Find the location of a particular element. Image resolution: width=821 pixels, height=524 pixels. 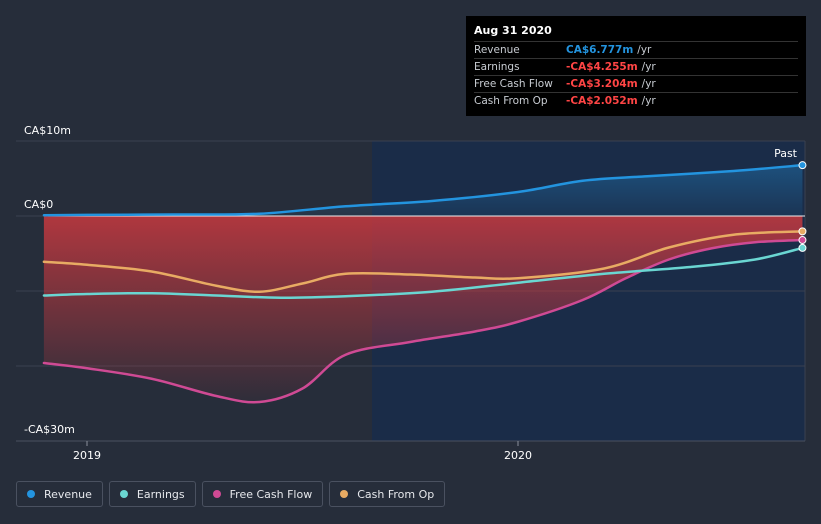

revenue-end-dot is located at coordinates (802, 165).